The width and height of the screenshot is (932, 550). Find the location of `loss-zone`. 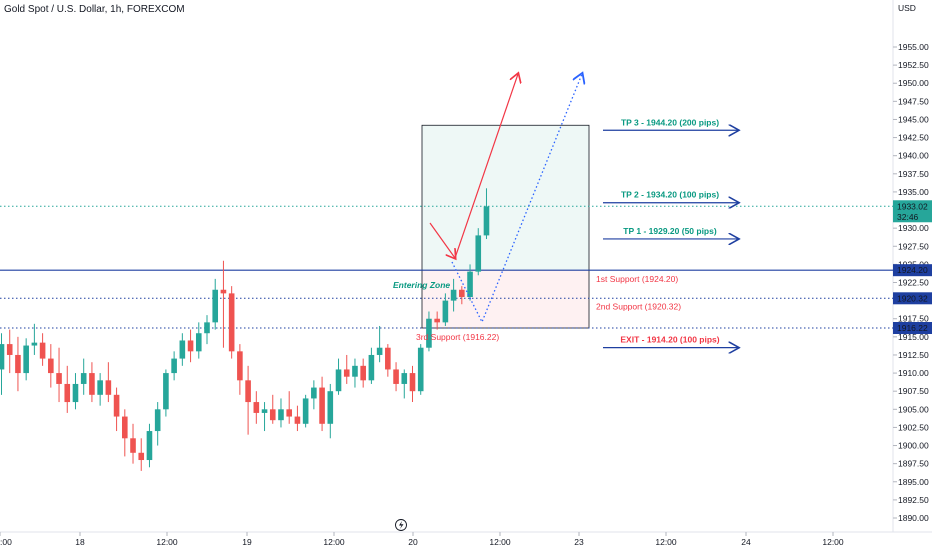

loss-zone is located at coordinates (505, 299).